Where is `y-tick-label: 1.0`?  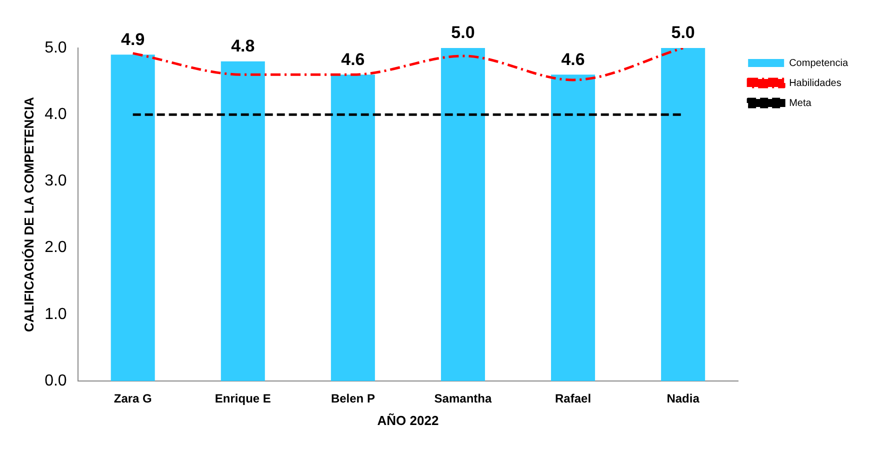
y-tick-label: 1.0 is located at coordinates (55, 314).